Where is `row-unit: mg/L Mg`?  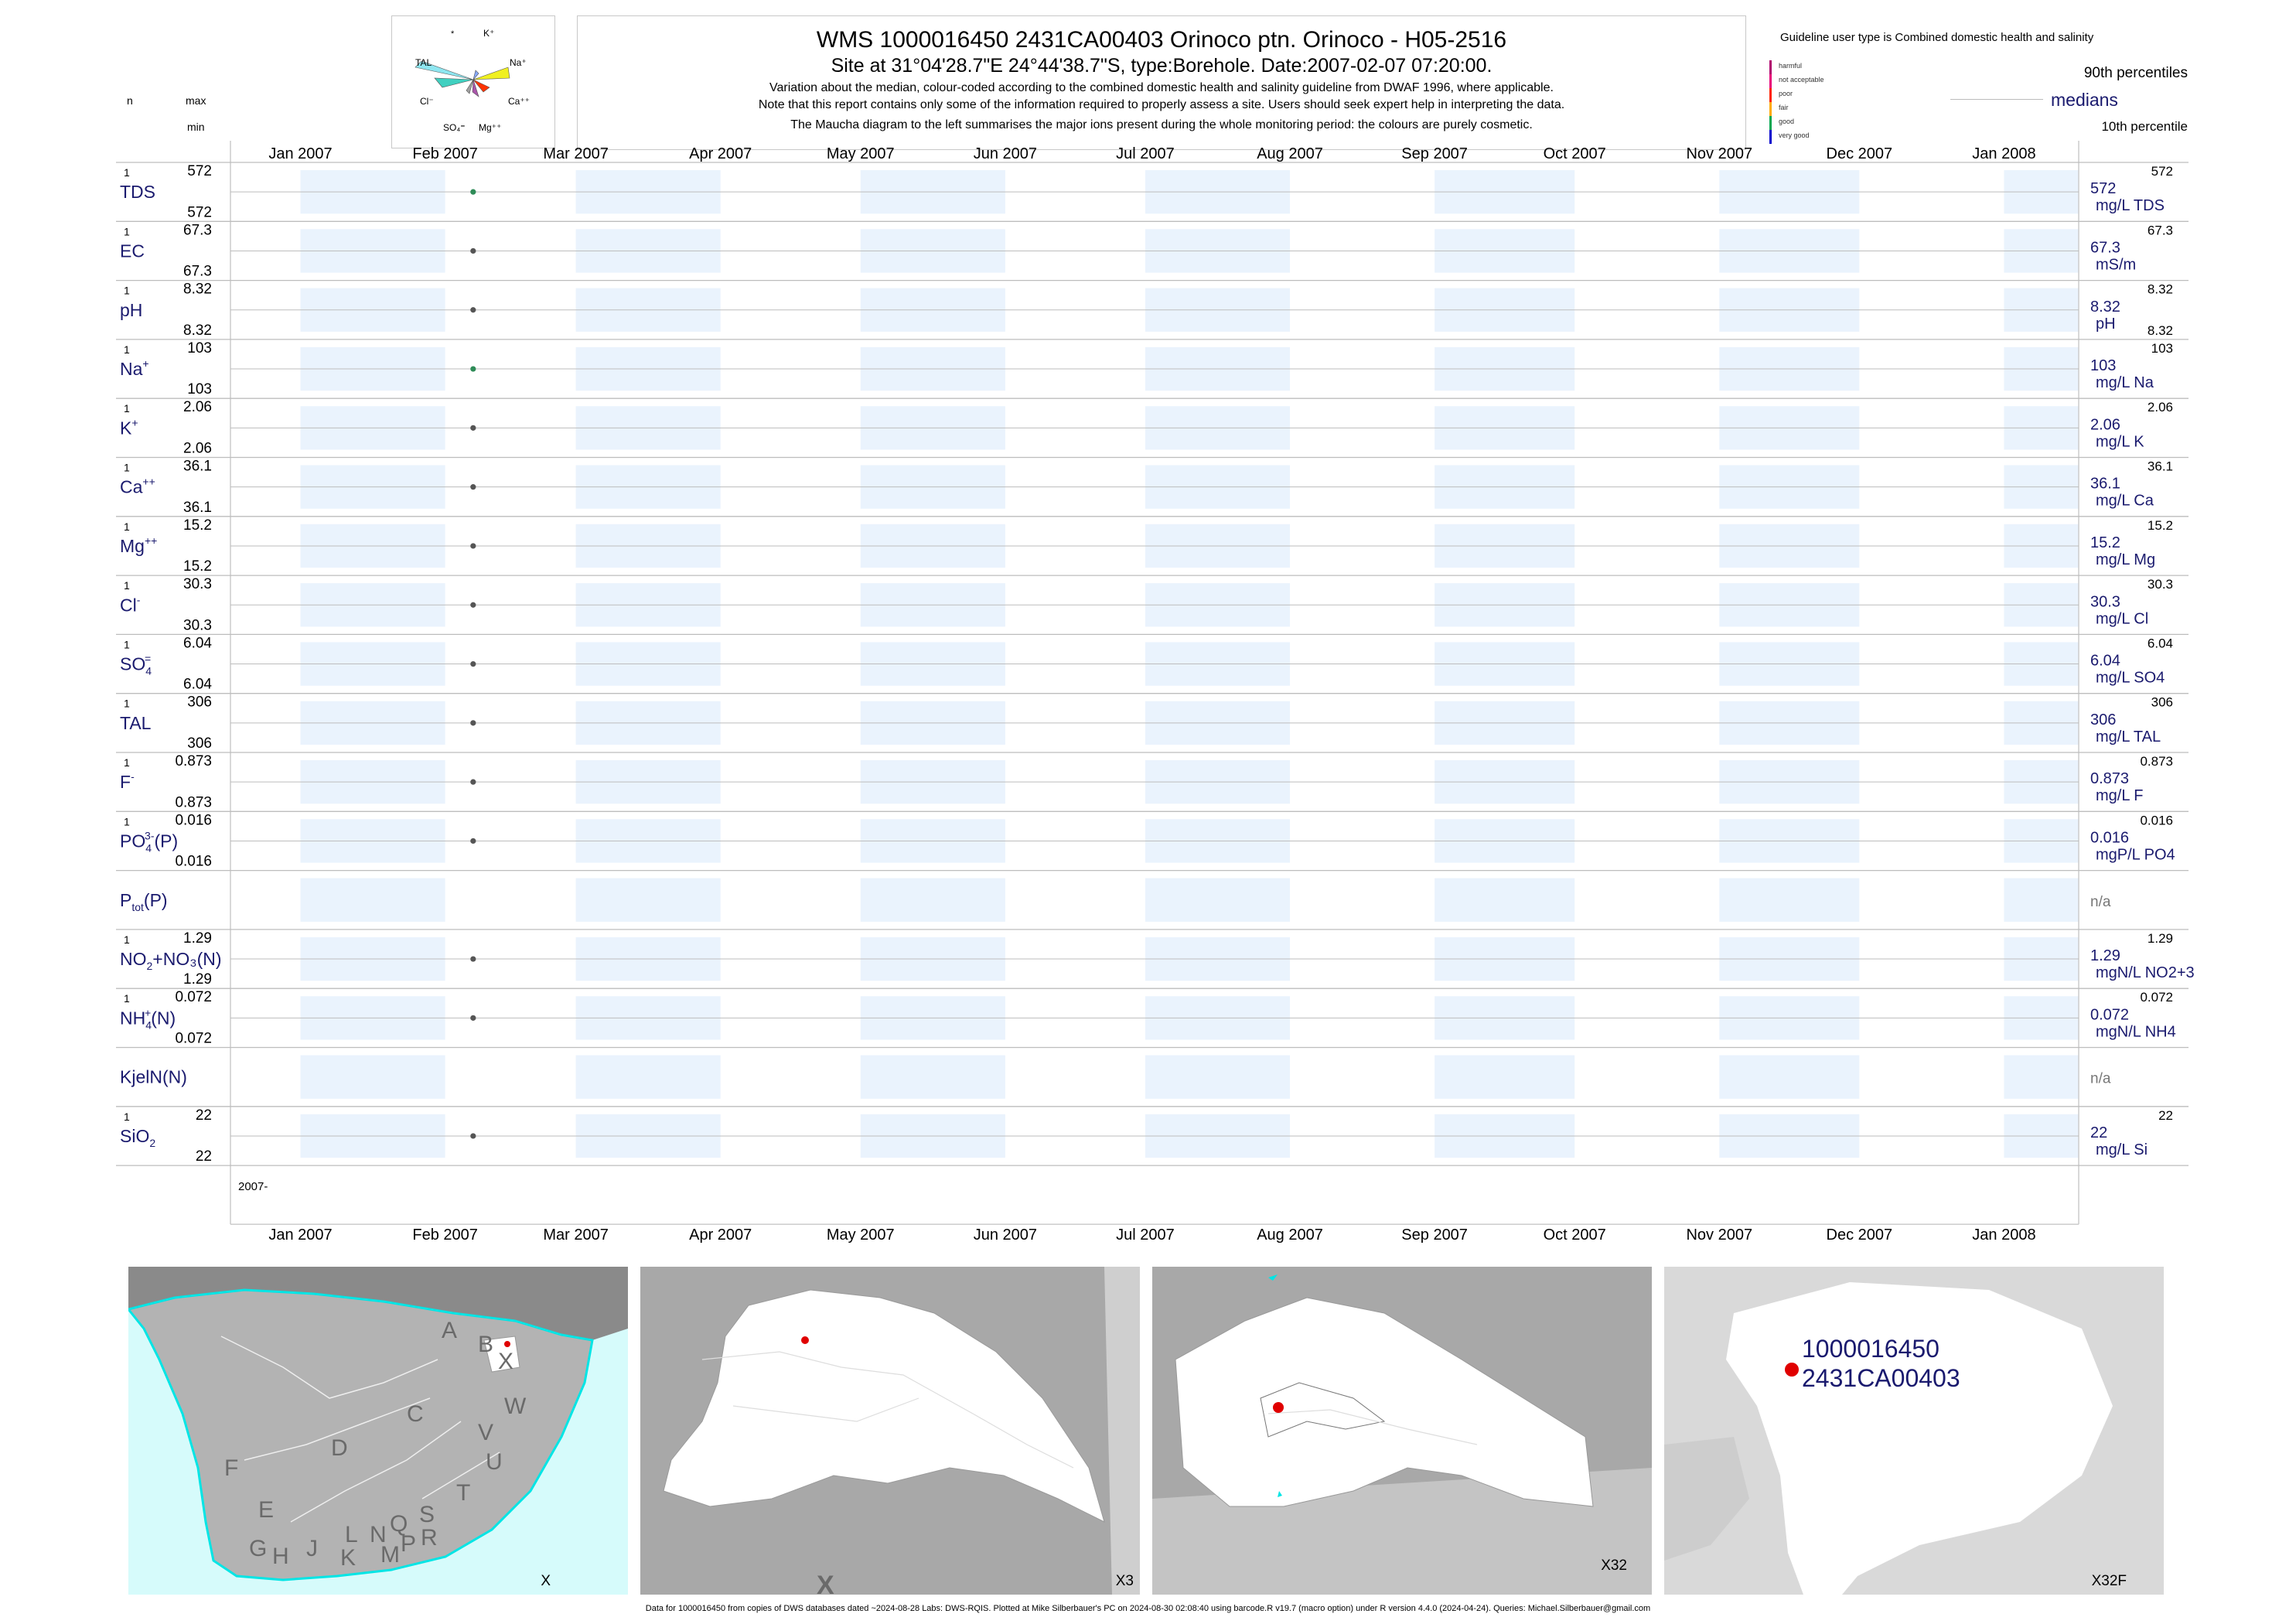 row-unit: mg/L Mg is located at coordinates (2125, 559).